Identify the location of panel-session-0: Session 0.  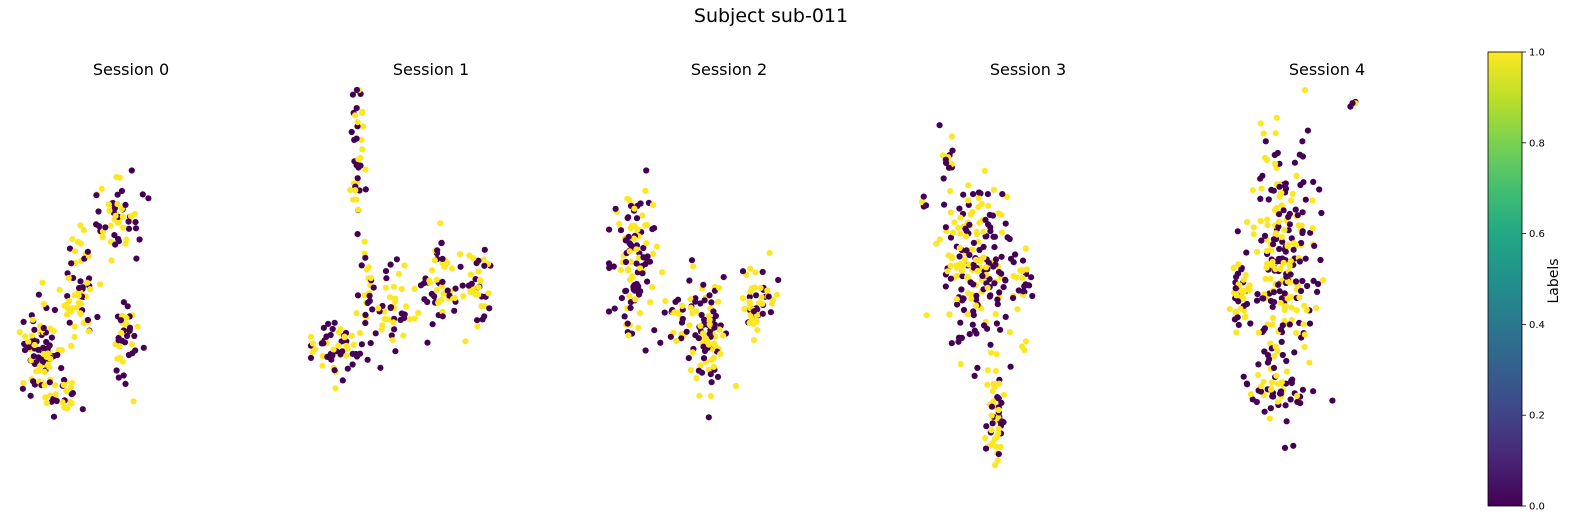
(92, 240).